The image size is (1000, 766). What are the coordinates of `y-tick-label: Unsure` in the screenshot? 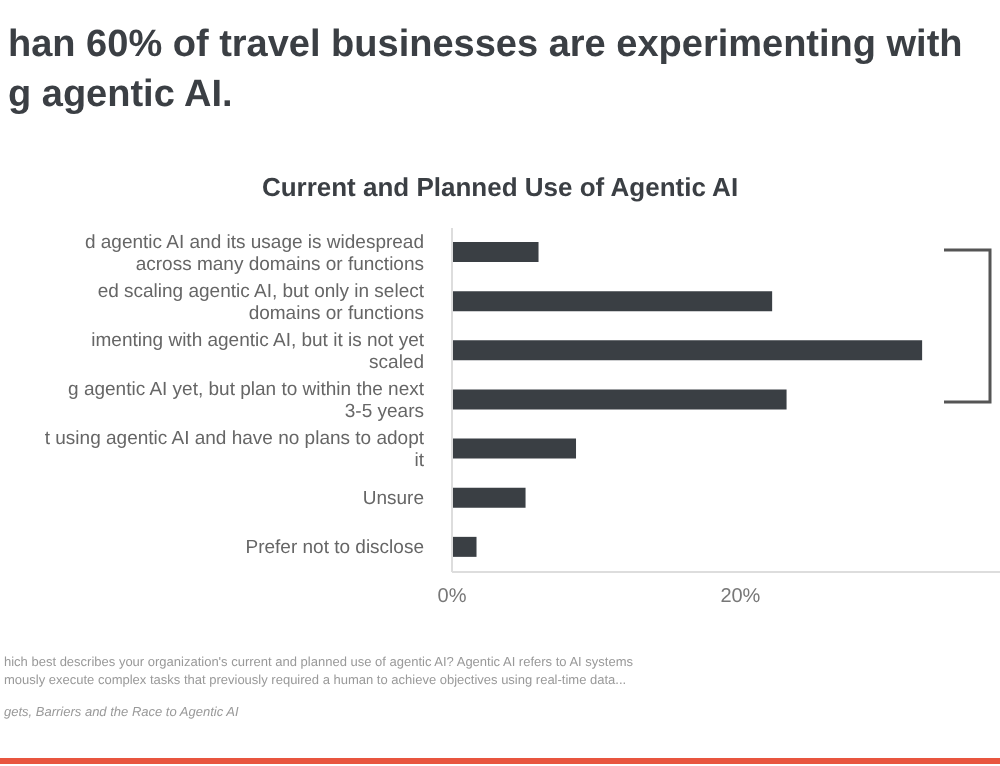 It's located at (393, 498).